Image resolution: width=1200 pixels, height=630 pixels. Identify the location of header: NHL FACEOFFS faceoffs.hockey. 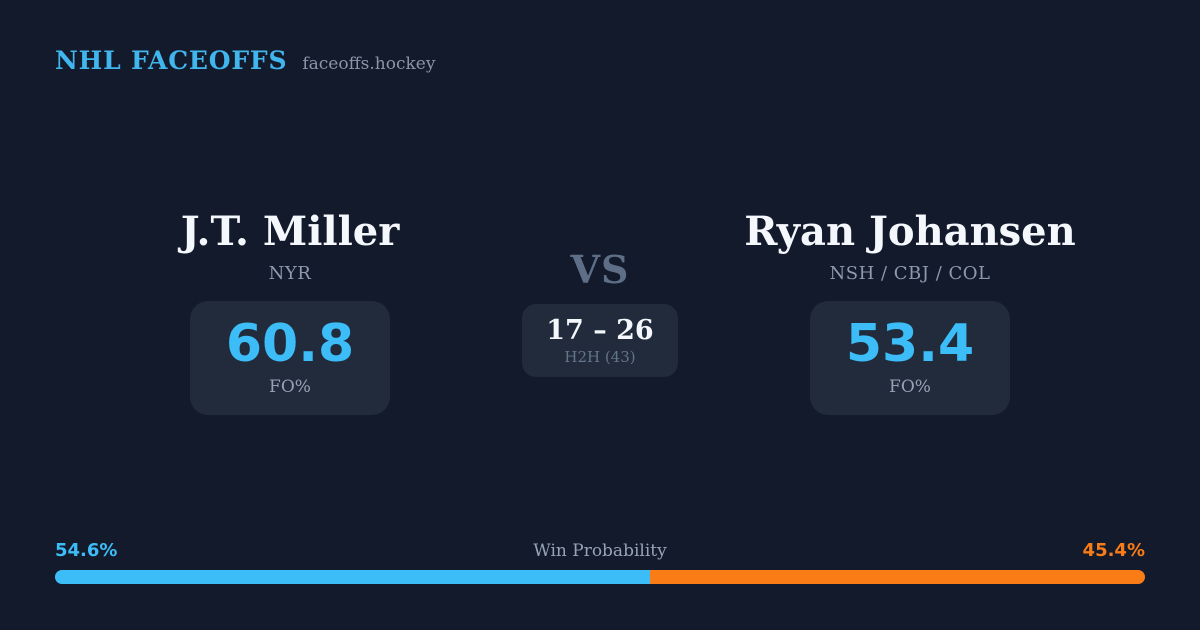
(245, 60).